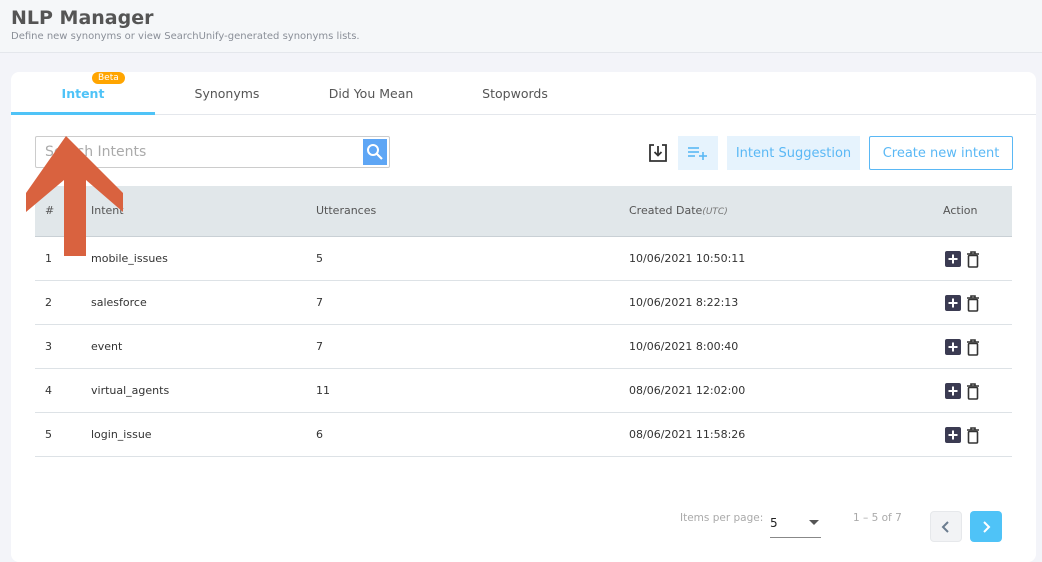 Image resolution: width=1042 pixels, height=562 pixels. What do you see at coordinates (684, 346) in the screenshot?
I see `cell-created: 10/06/2021 8:00:40` at bounding box center [684, 346].